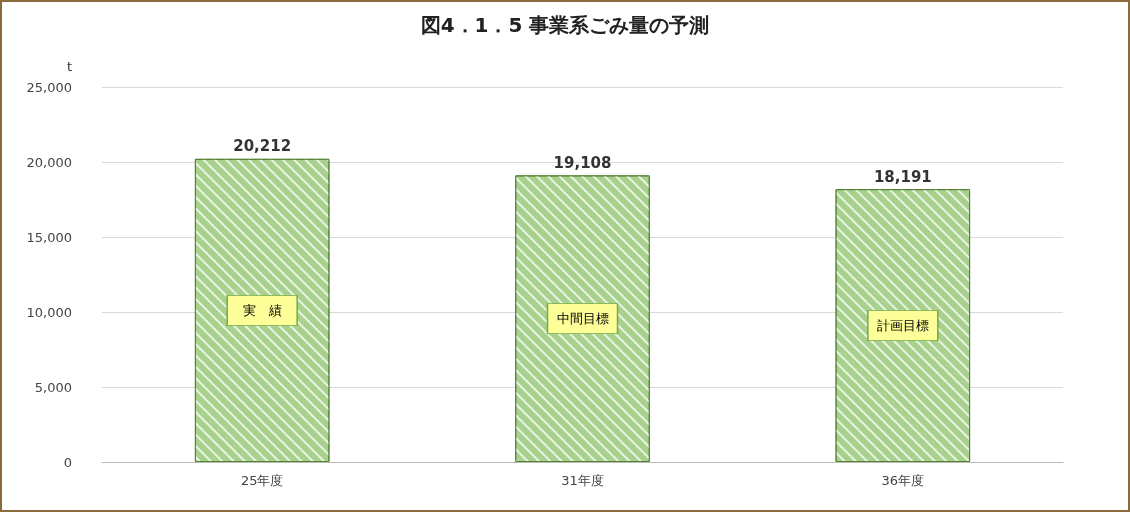  I want to click on y-tick-label: 20,000, so click(49, 162).